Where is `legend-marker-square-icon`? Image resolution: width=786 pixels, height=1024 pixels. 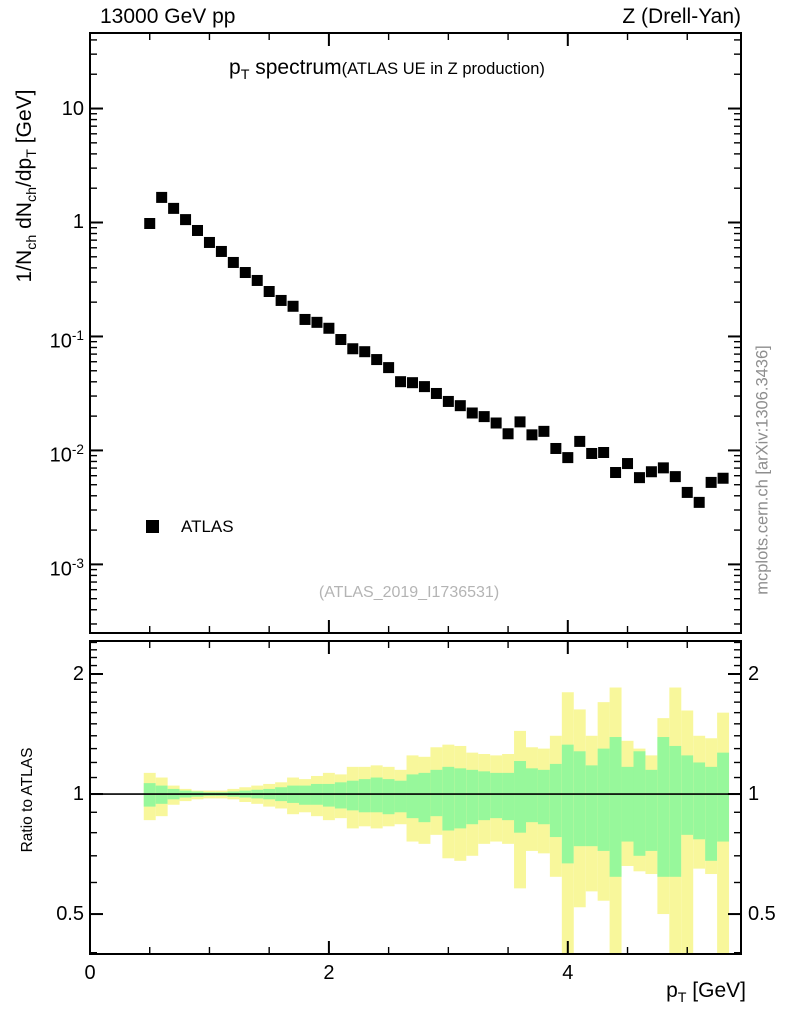 legend-marker-square-icon is located at coordinates (152, 527).